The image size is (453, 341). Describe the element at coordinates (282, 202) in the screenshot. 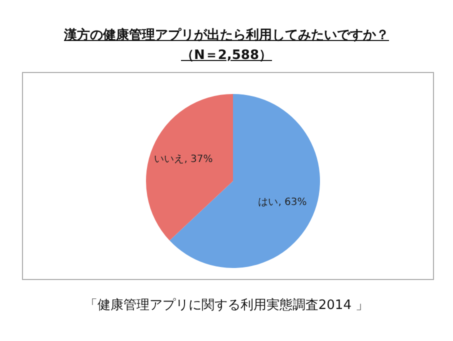

I see `slice-label: はい, 63%` at that location.